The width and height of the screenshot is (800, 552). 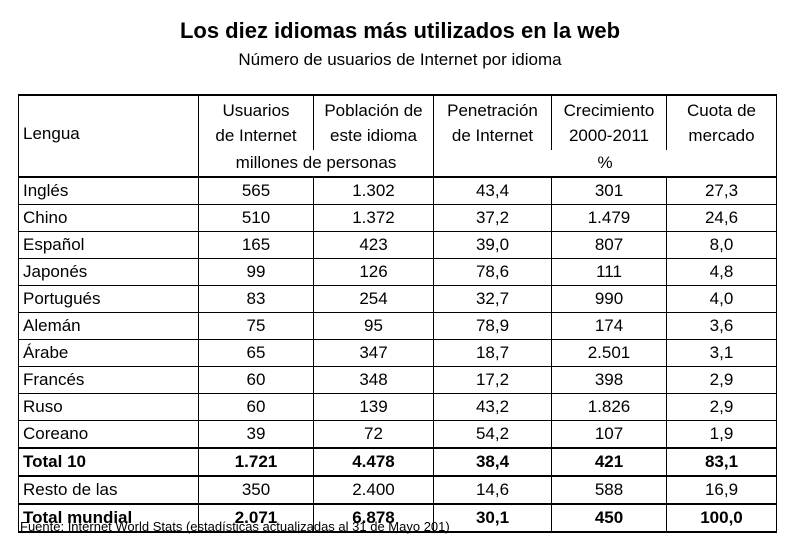 I want to click on header-penetracion: Penetración de Internet, so click(x=492, y=122).